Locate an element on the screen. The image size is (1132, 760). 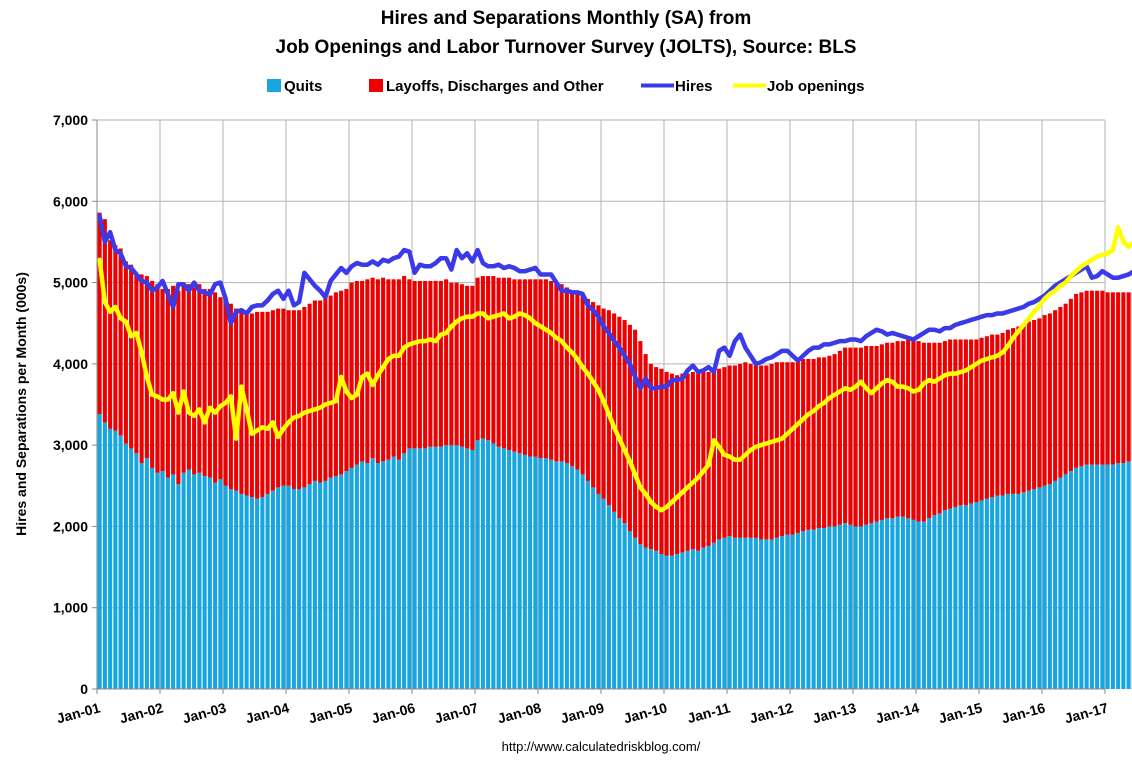
legend-label: Quits is located at coordinates (303, 86).